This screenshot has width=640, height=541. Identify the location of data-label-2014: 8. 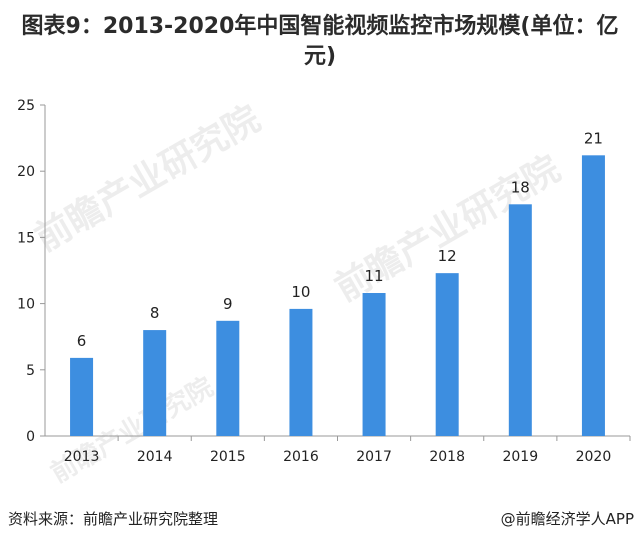
(155, 313).